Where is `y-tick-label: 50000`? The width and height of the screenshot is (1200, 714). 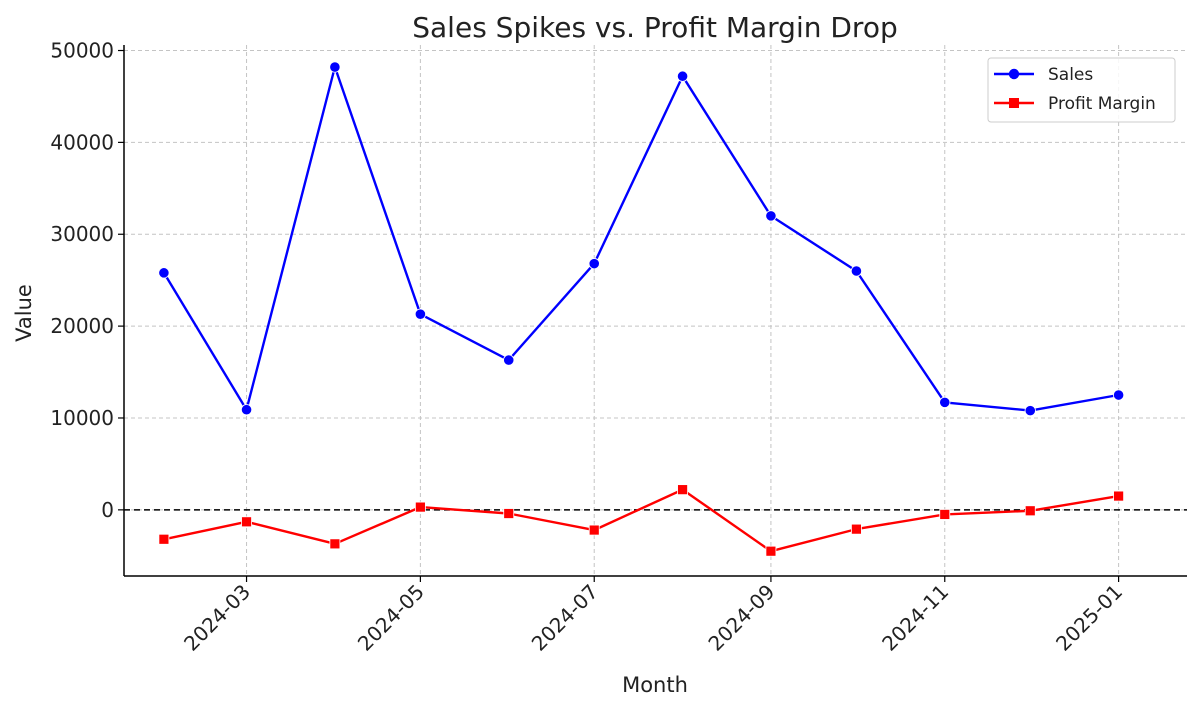
y-tick-label: 50000 is located at coordinates (82, 51).